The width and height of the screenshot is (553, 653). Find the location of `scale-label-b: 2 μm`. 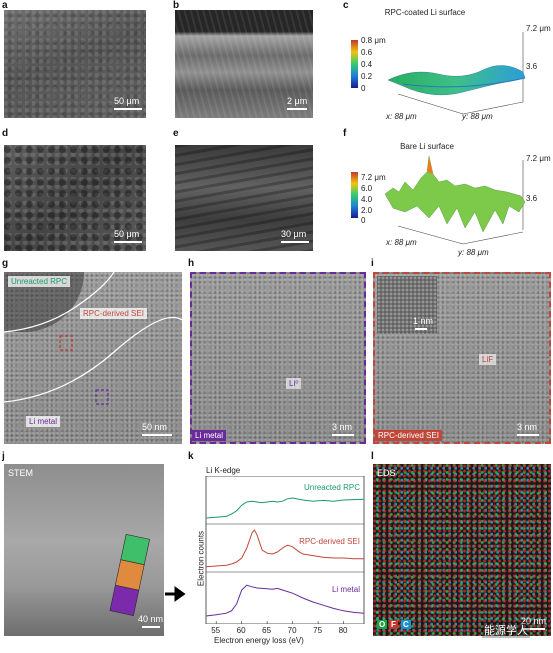

scale-label-b: 2 μm is located at coordinates (297, 101).